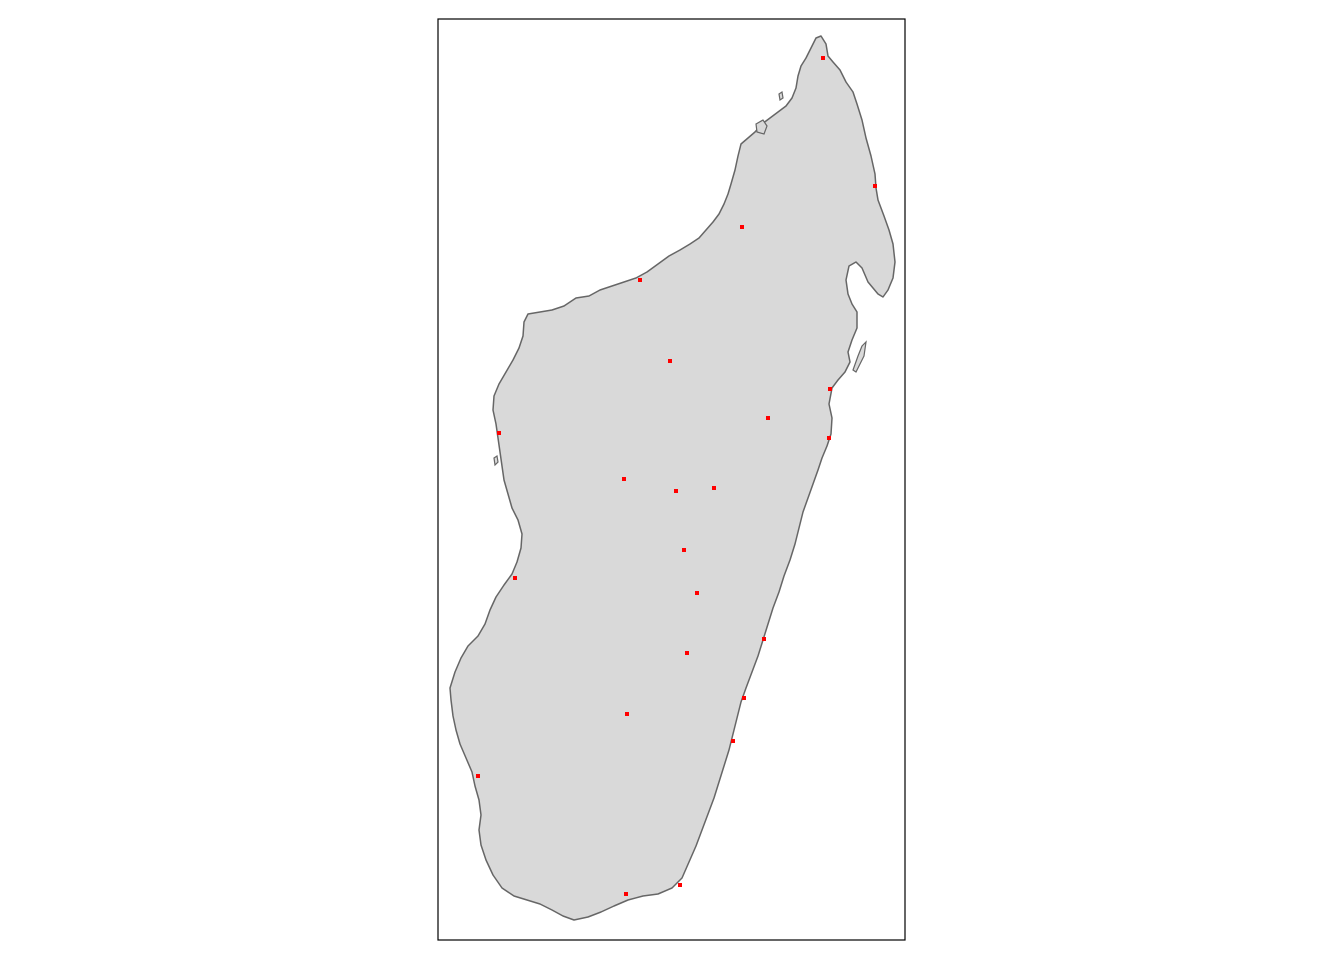 This screenshot has height=960, width=1344. I want to click on island-northwest, so click(781, 96).